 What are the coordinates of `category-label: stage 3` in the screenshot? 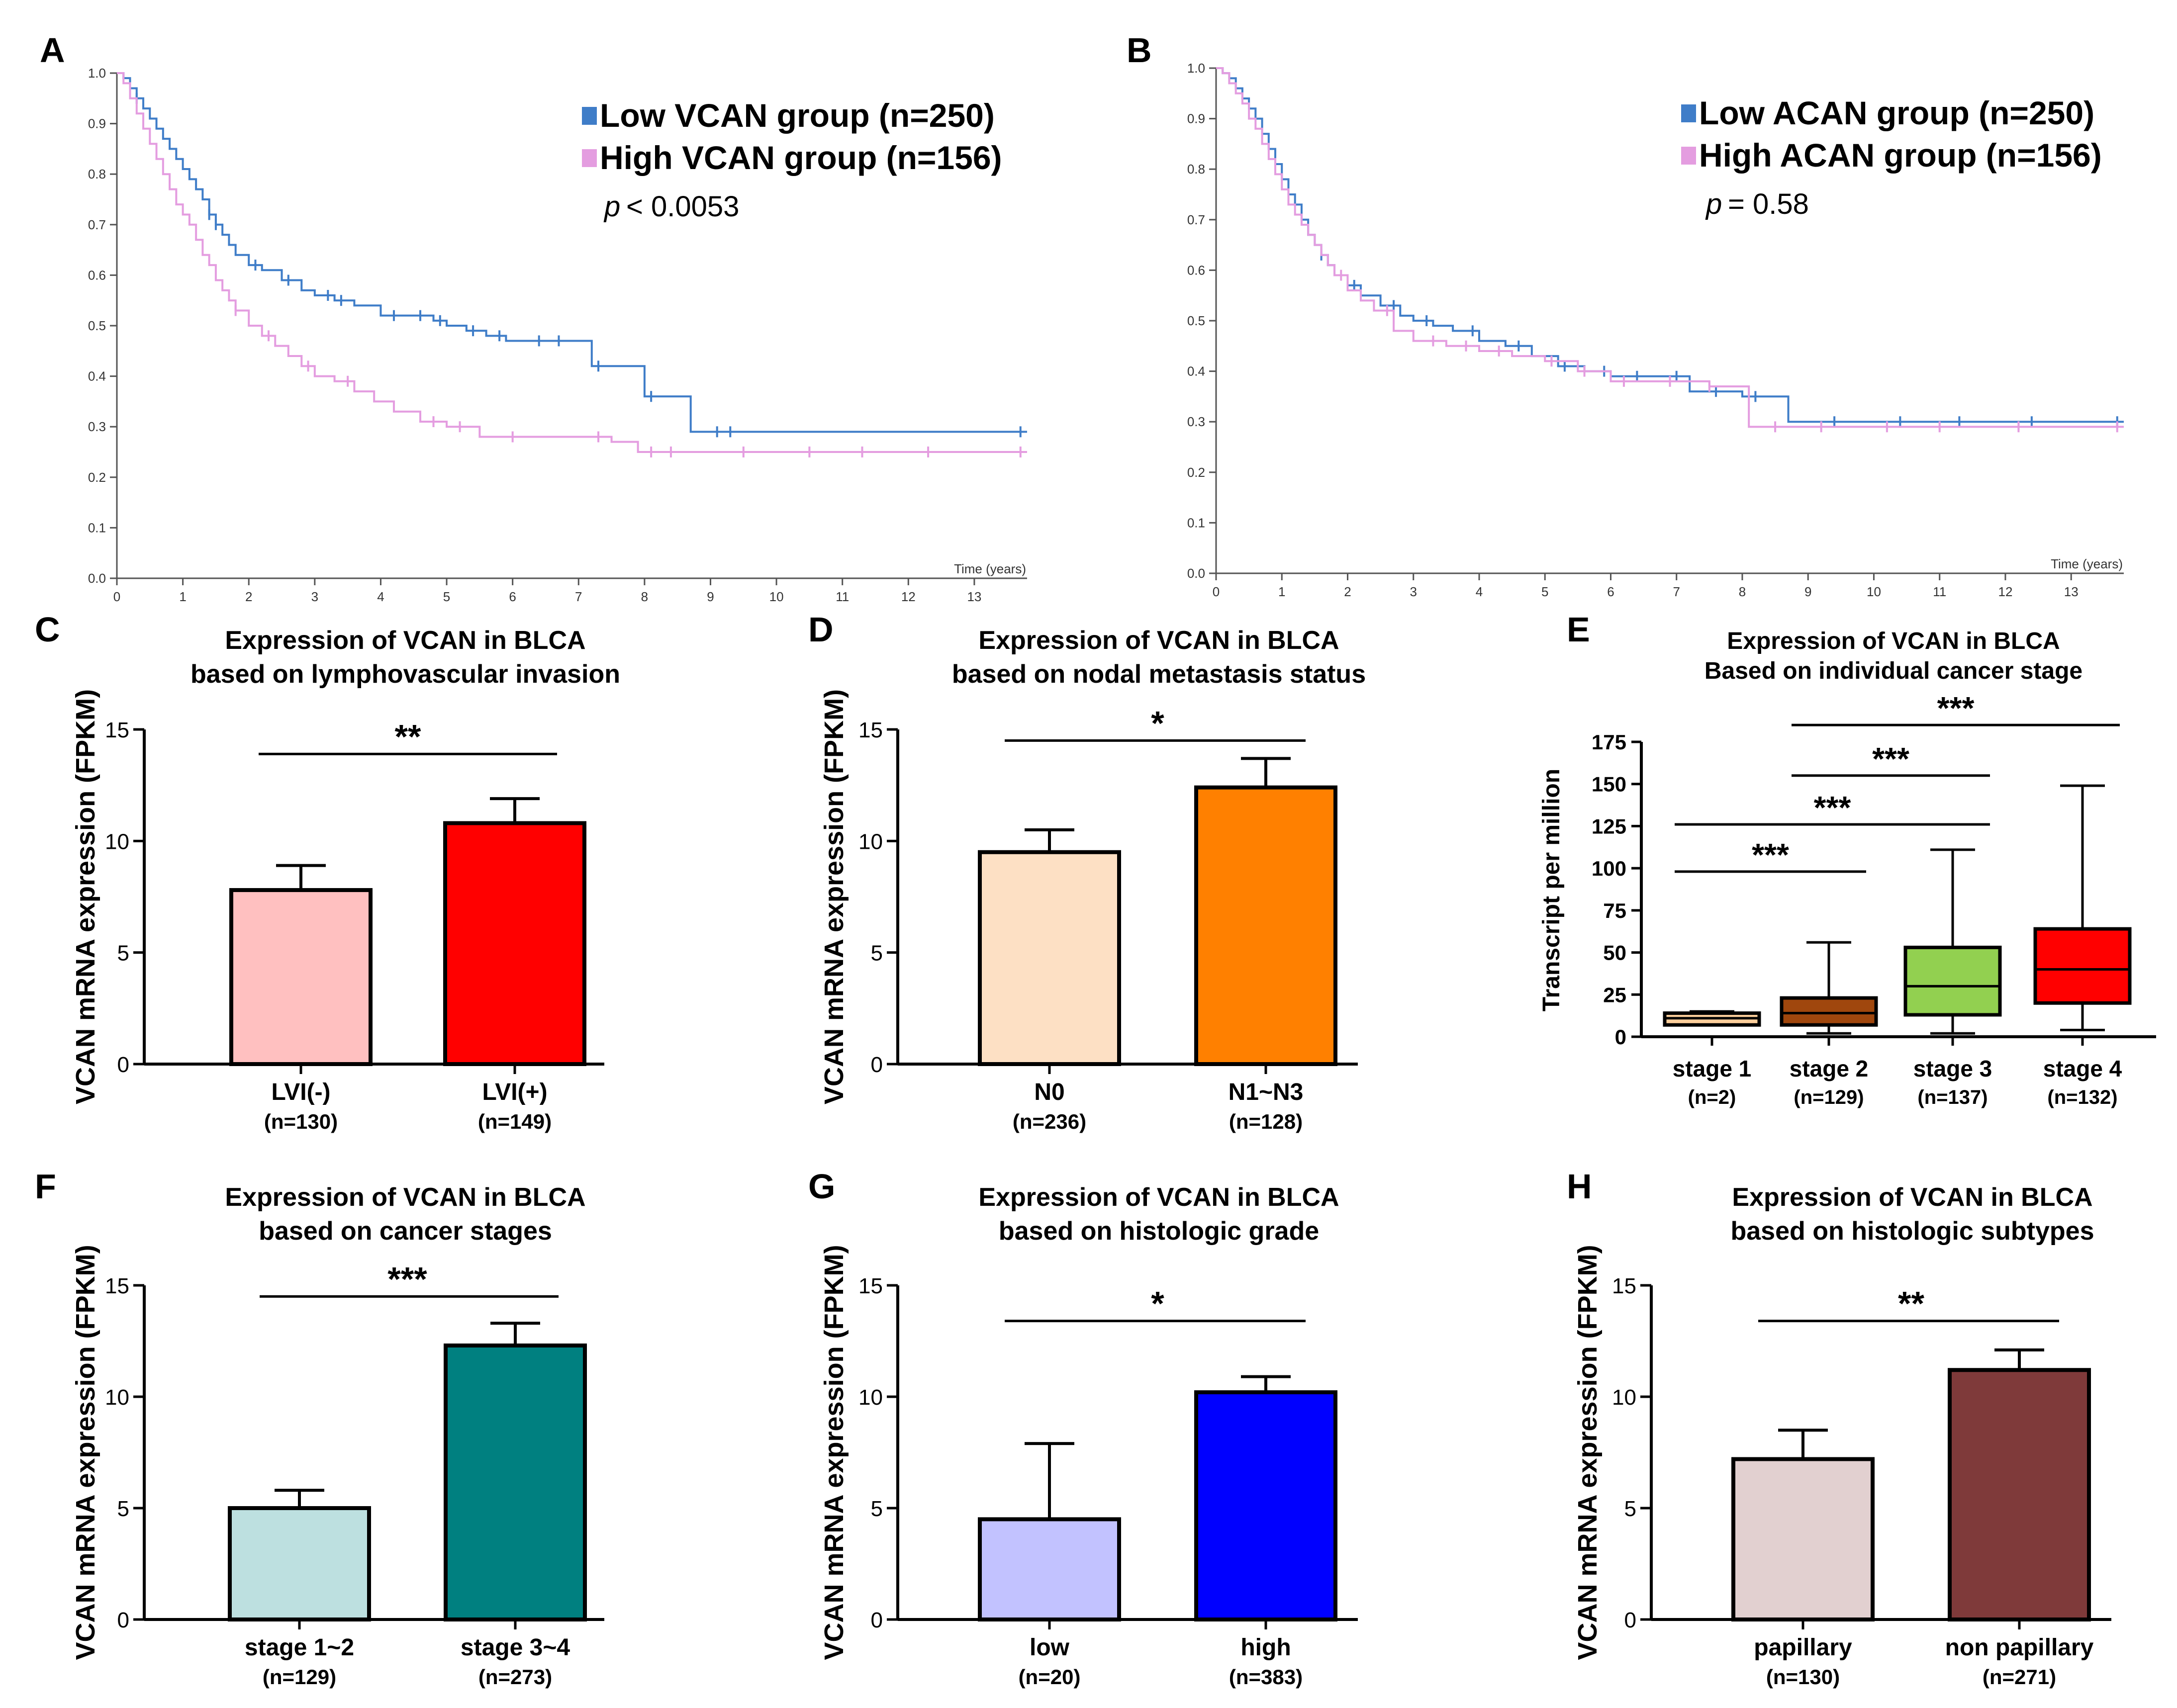 It's located at (1952, 1069).